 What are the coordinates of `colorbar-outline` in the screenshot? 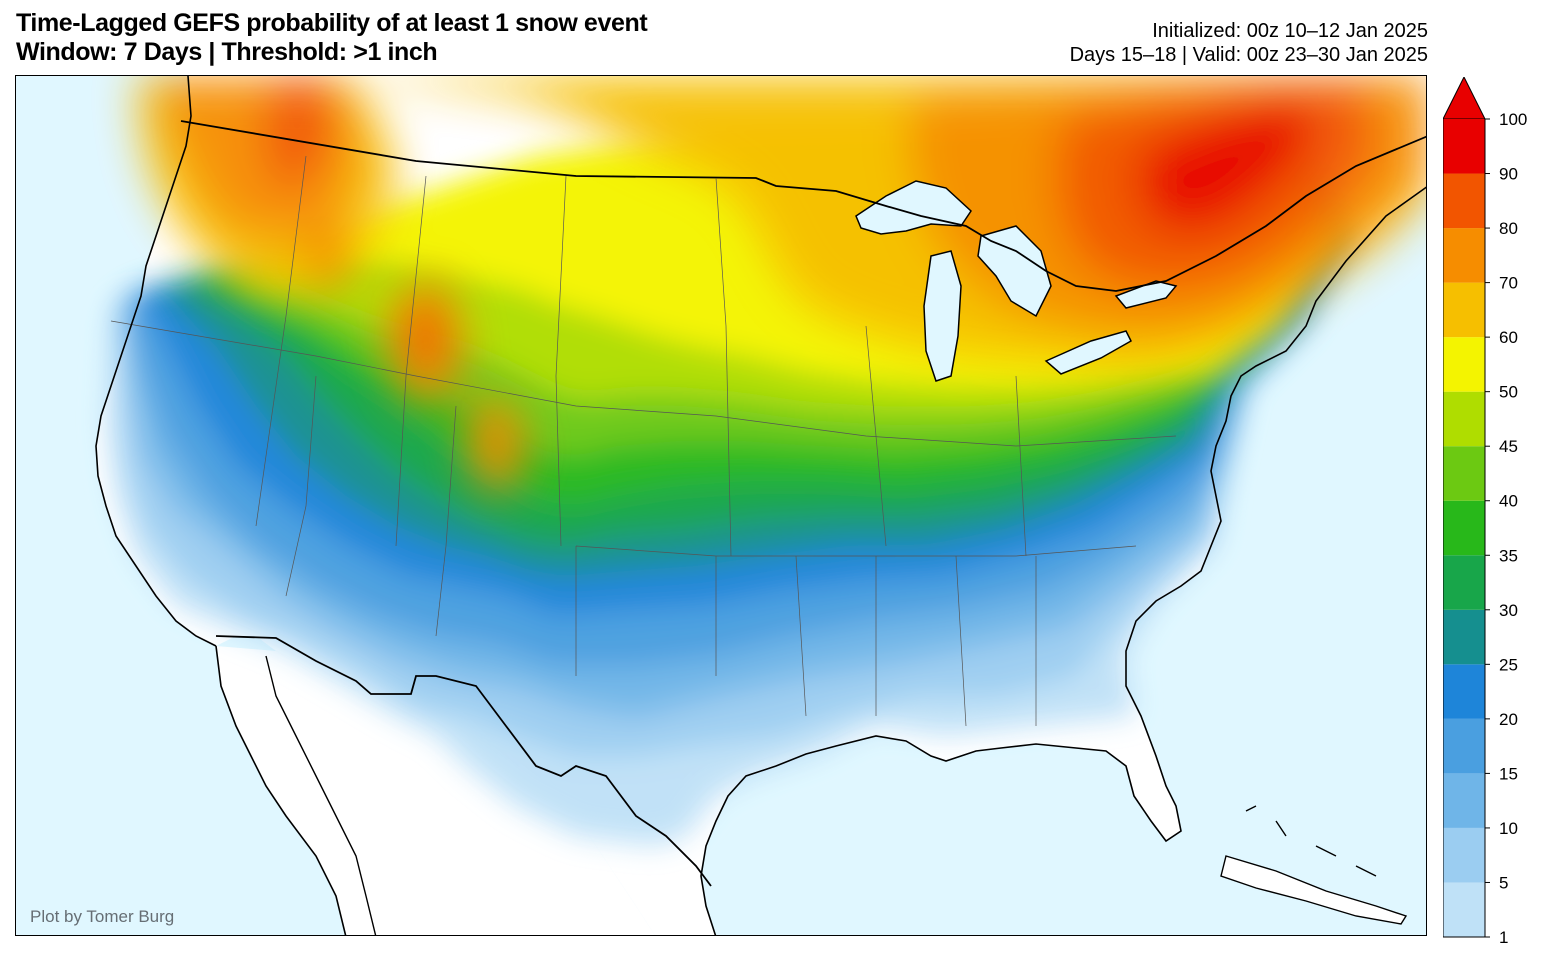 It's located at (1464, 528).